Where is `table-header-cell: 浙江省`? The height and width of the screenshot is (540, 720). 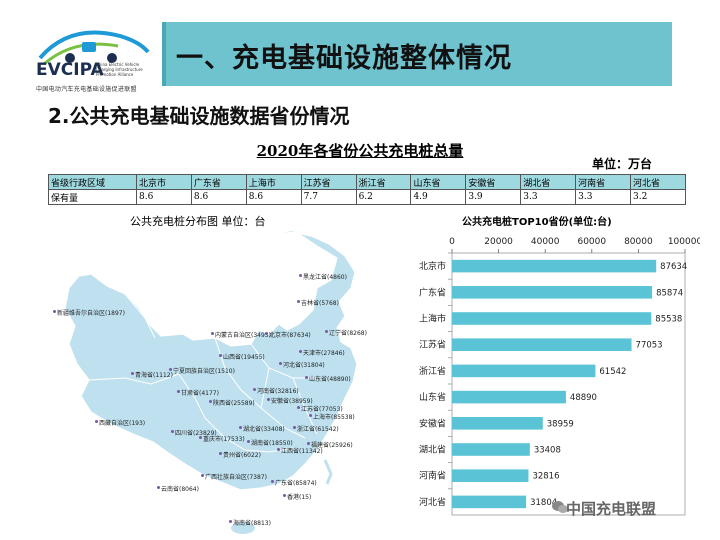 table-header-cell: 浙江省 is located at coordinates (383, 182).